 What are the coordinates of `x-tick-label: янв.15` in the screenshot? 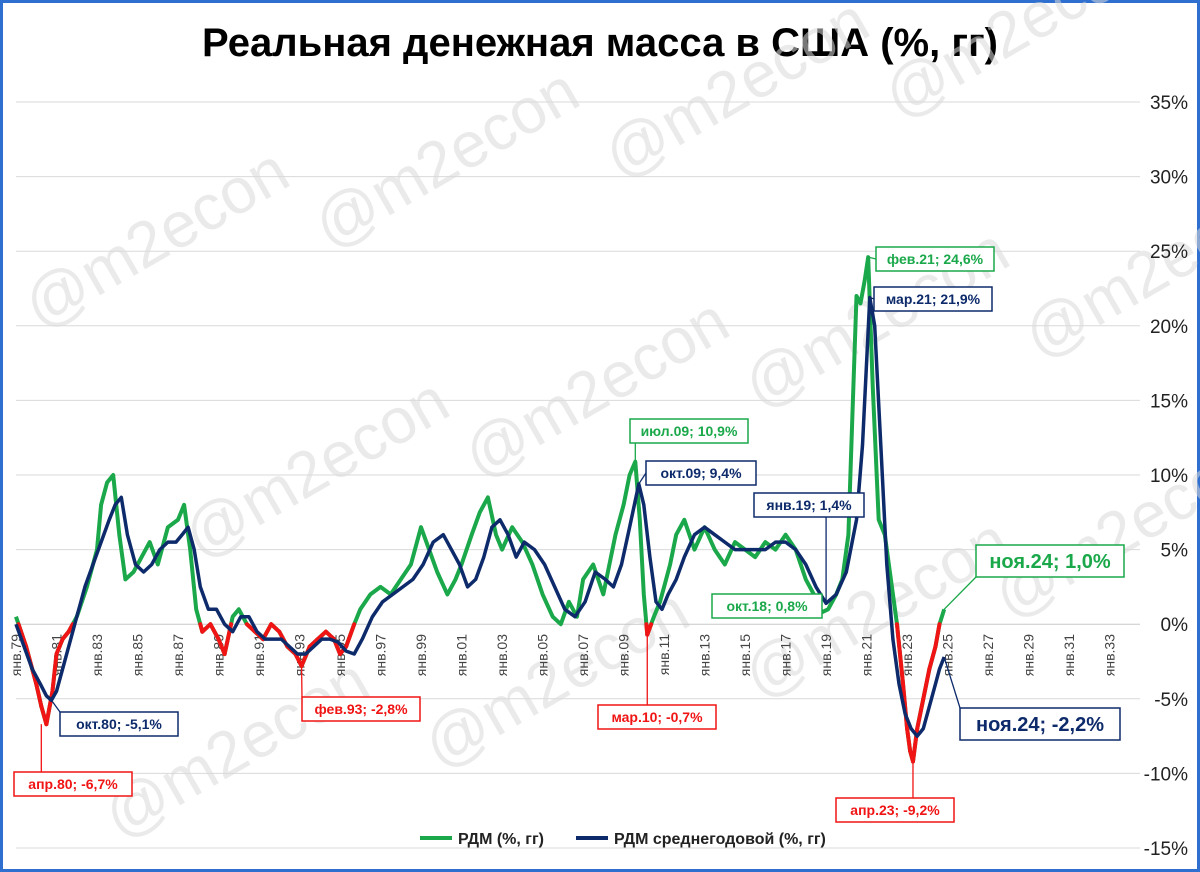 It's located at (745, 655).